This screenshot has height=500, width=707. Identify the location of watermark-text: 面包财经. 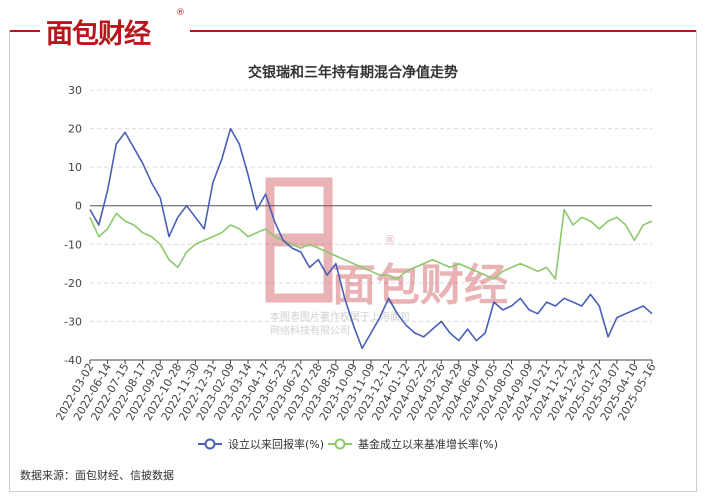
(420, 285).